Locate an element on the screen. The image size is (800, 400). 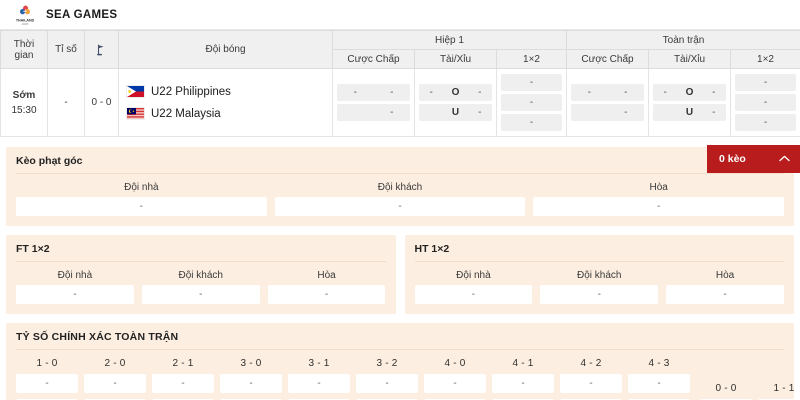
corner-kick-col-home: Đội nhà - is located at coordinates (141, 197).